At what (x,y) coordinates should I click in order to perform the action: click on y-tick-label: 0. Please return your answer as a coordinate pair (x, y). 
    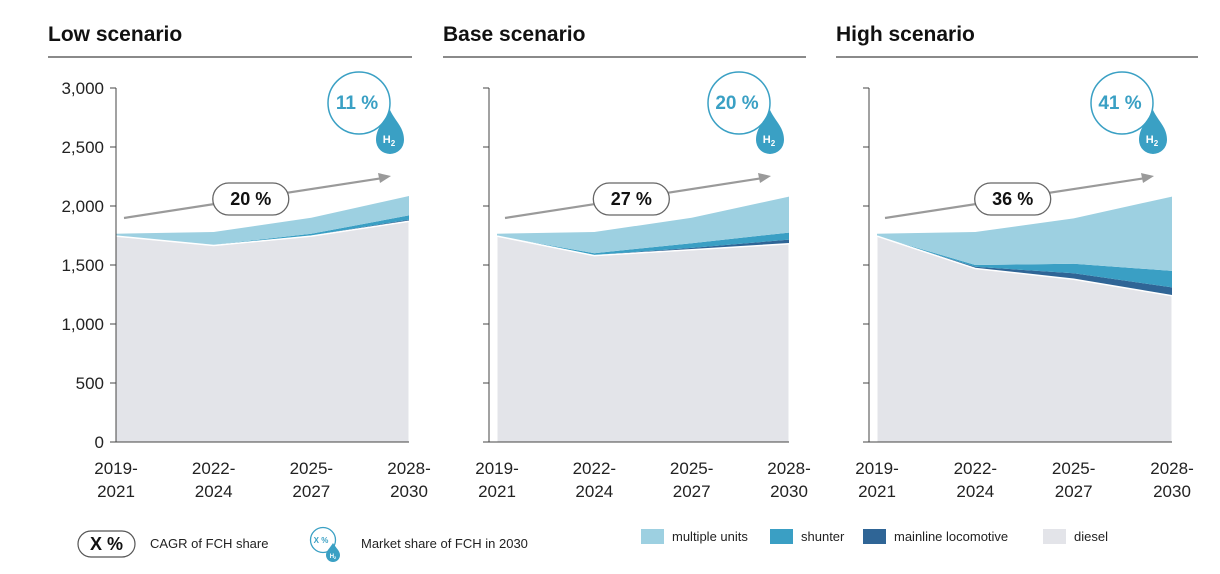
    Looking at the image, I should click on (99, 442).